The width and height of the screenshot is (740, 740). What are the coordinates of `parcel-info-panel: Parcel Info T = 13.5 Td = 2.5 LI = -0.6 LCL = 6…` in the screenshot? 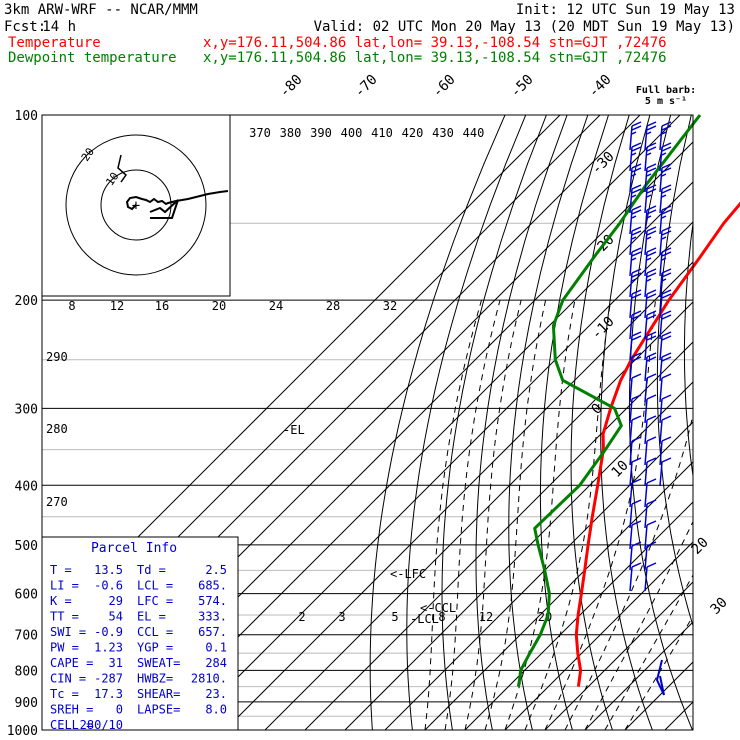 It's located at (140, 634).